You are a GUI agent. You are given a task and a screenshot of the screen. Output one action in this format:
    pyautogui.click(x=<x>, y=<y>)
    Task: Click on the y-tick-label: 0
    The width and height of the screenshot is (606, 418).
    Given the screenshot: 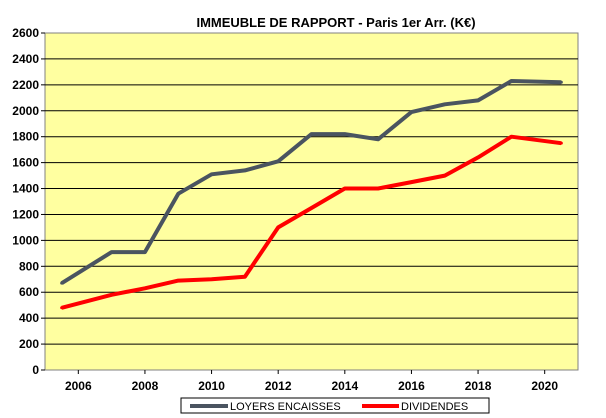 What is the action you would take?
    pyautogui.click(x=35, y=370)
    